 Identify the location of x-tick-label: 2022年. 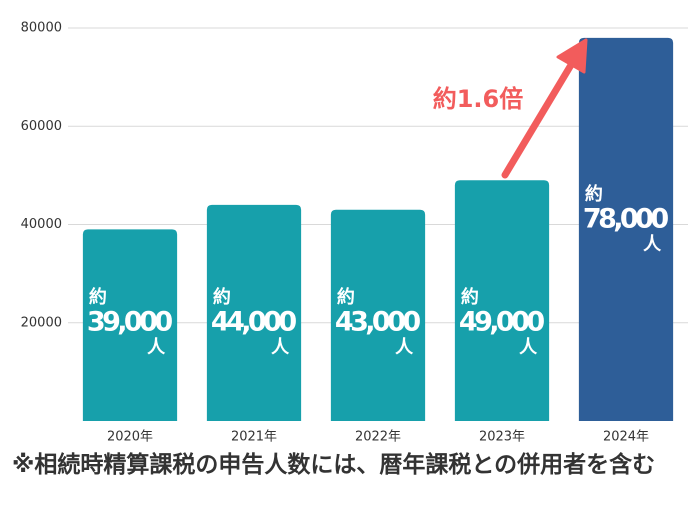
(378, 437).